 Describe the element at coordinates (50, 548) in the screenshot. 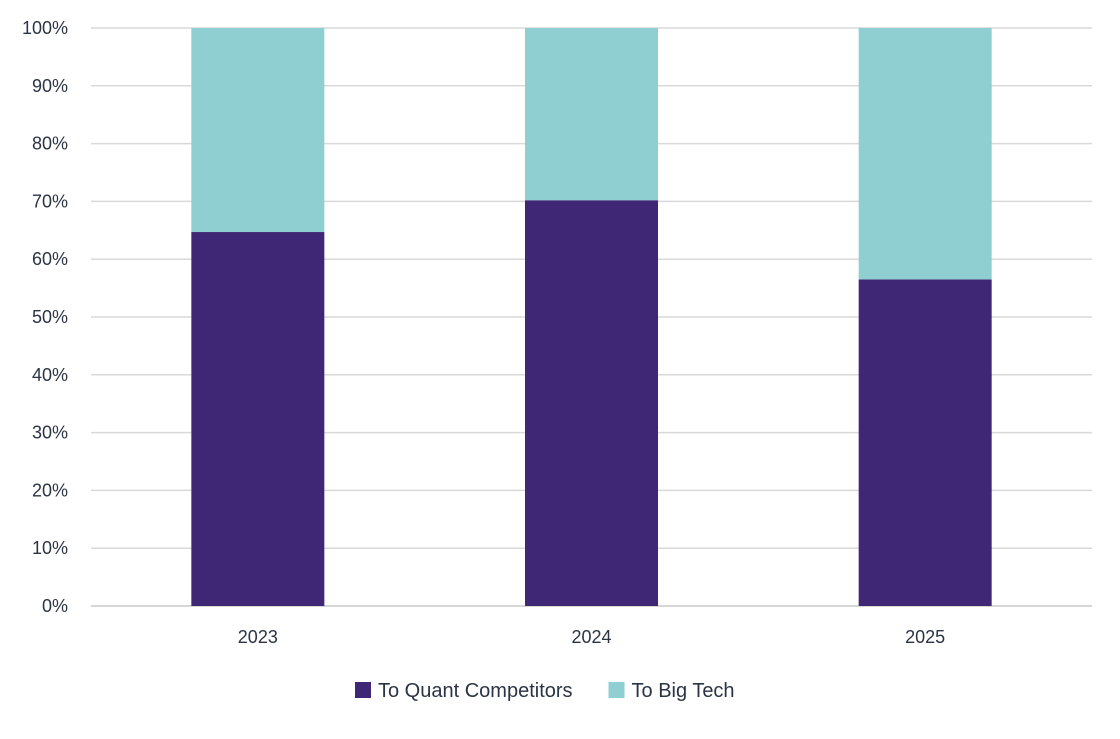

I see `y-tick-label: 10%` at that location.